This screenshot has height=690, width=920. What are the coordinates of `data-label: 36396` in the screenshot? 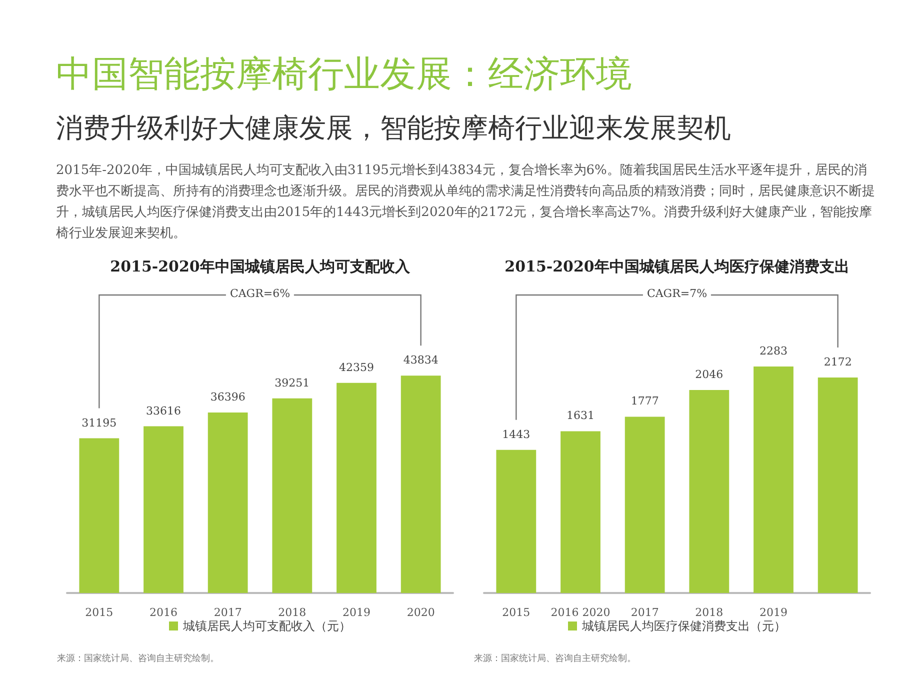 It's located at (228, 397).